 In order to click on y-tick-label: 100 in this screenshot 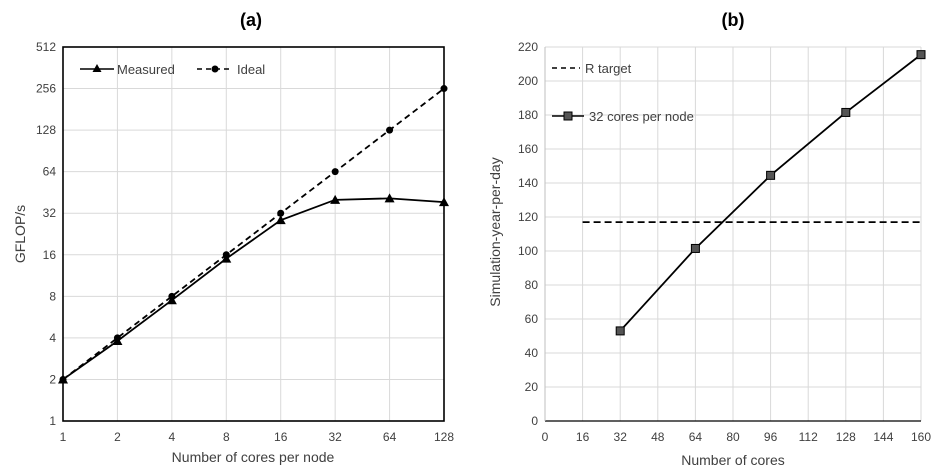, I will do `click(528, 251)`.